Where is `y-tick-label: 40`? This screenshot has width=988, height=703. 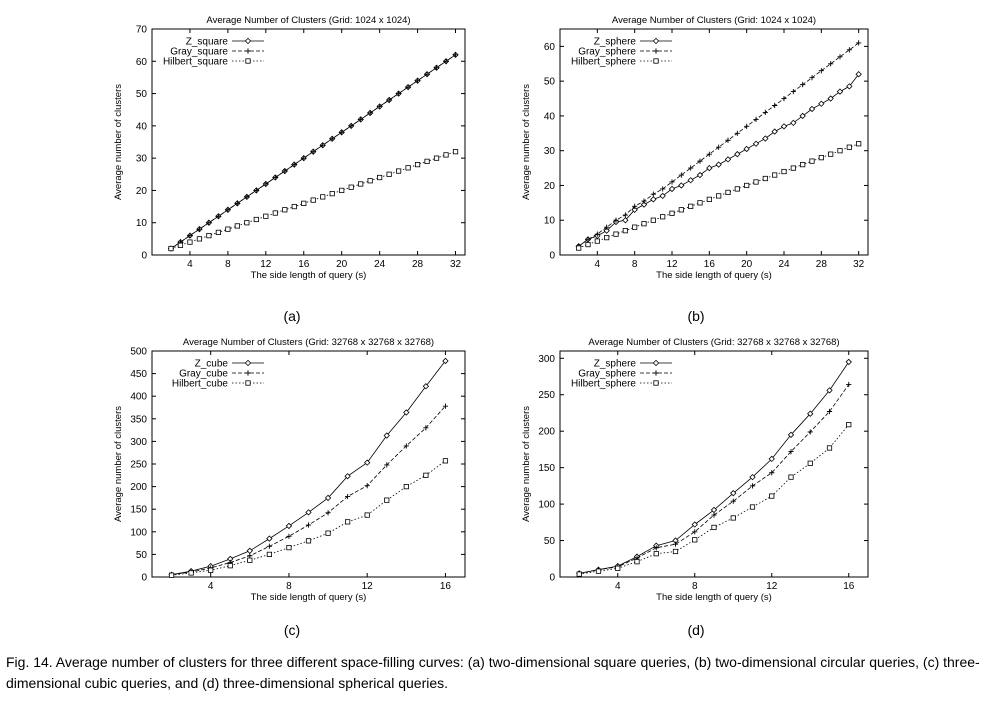
y-tick-label: 40 is located at coordinates (550, 116).